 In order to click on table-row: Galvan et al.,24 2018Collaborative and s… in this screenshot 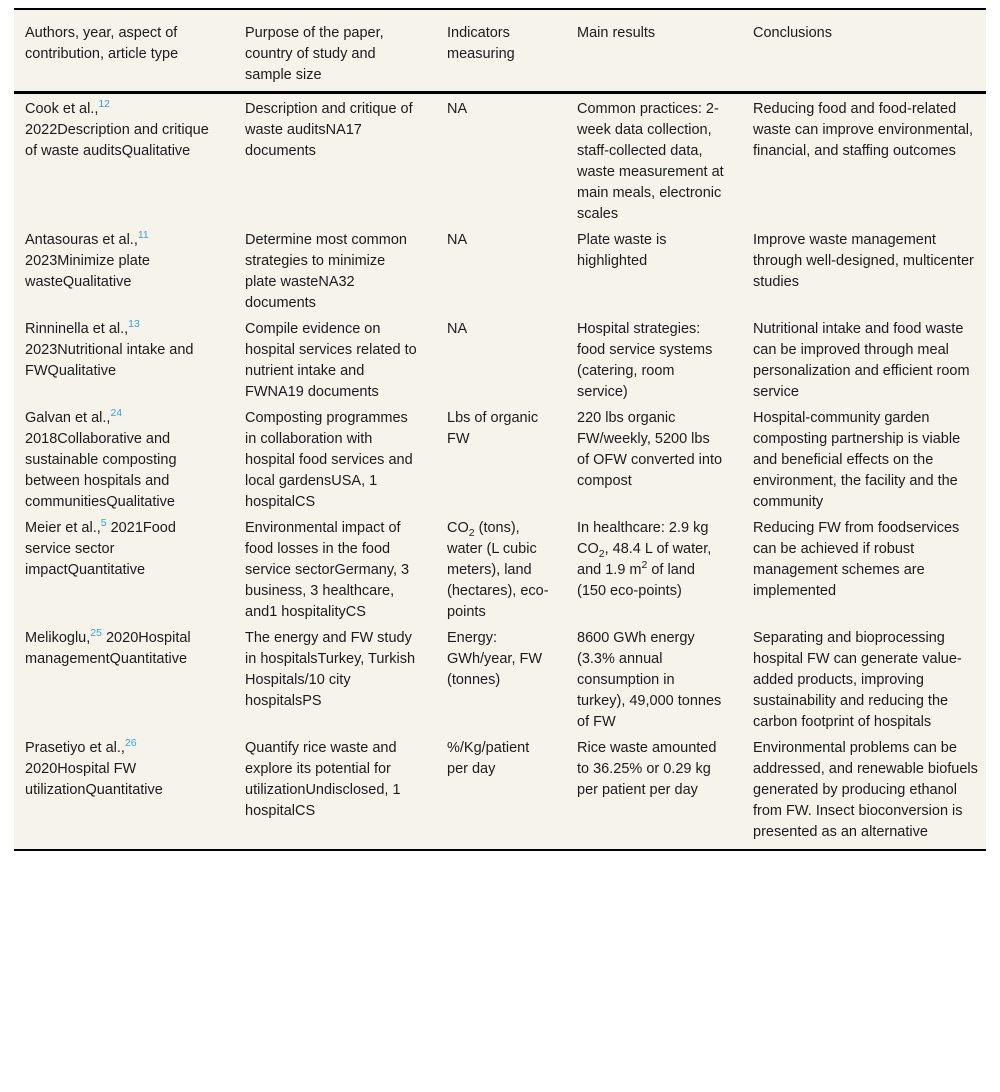, I will do `click(500, 461)`.